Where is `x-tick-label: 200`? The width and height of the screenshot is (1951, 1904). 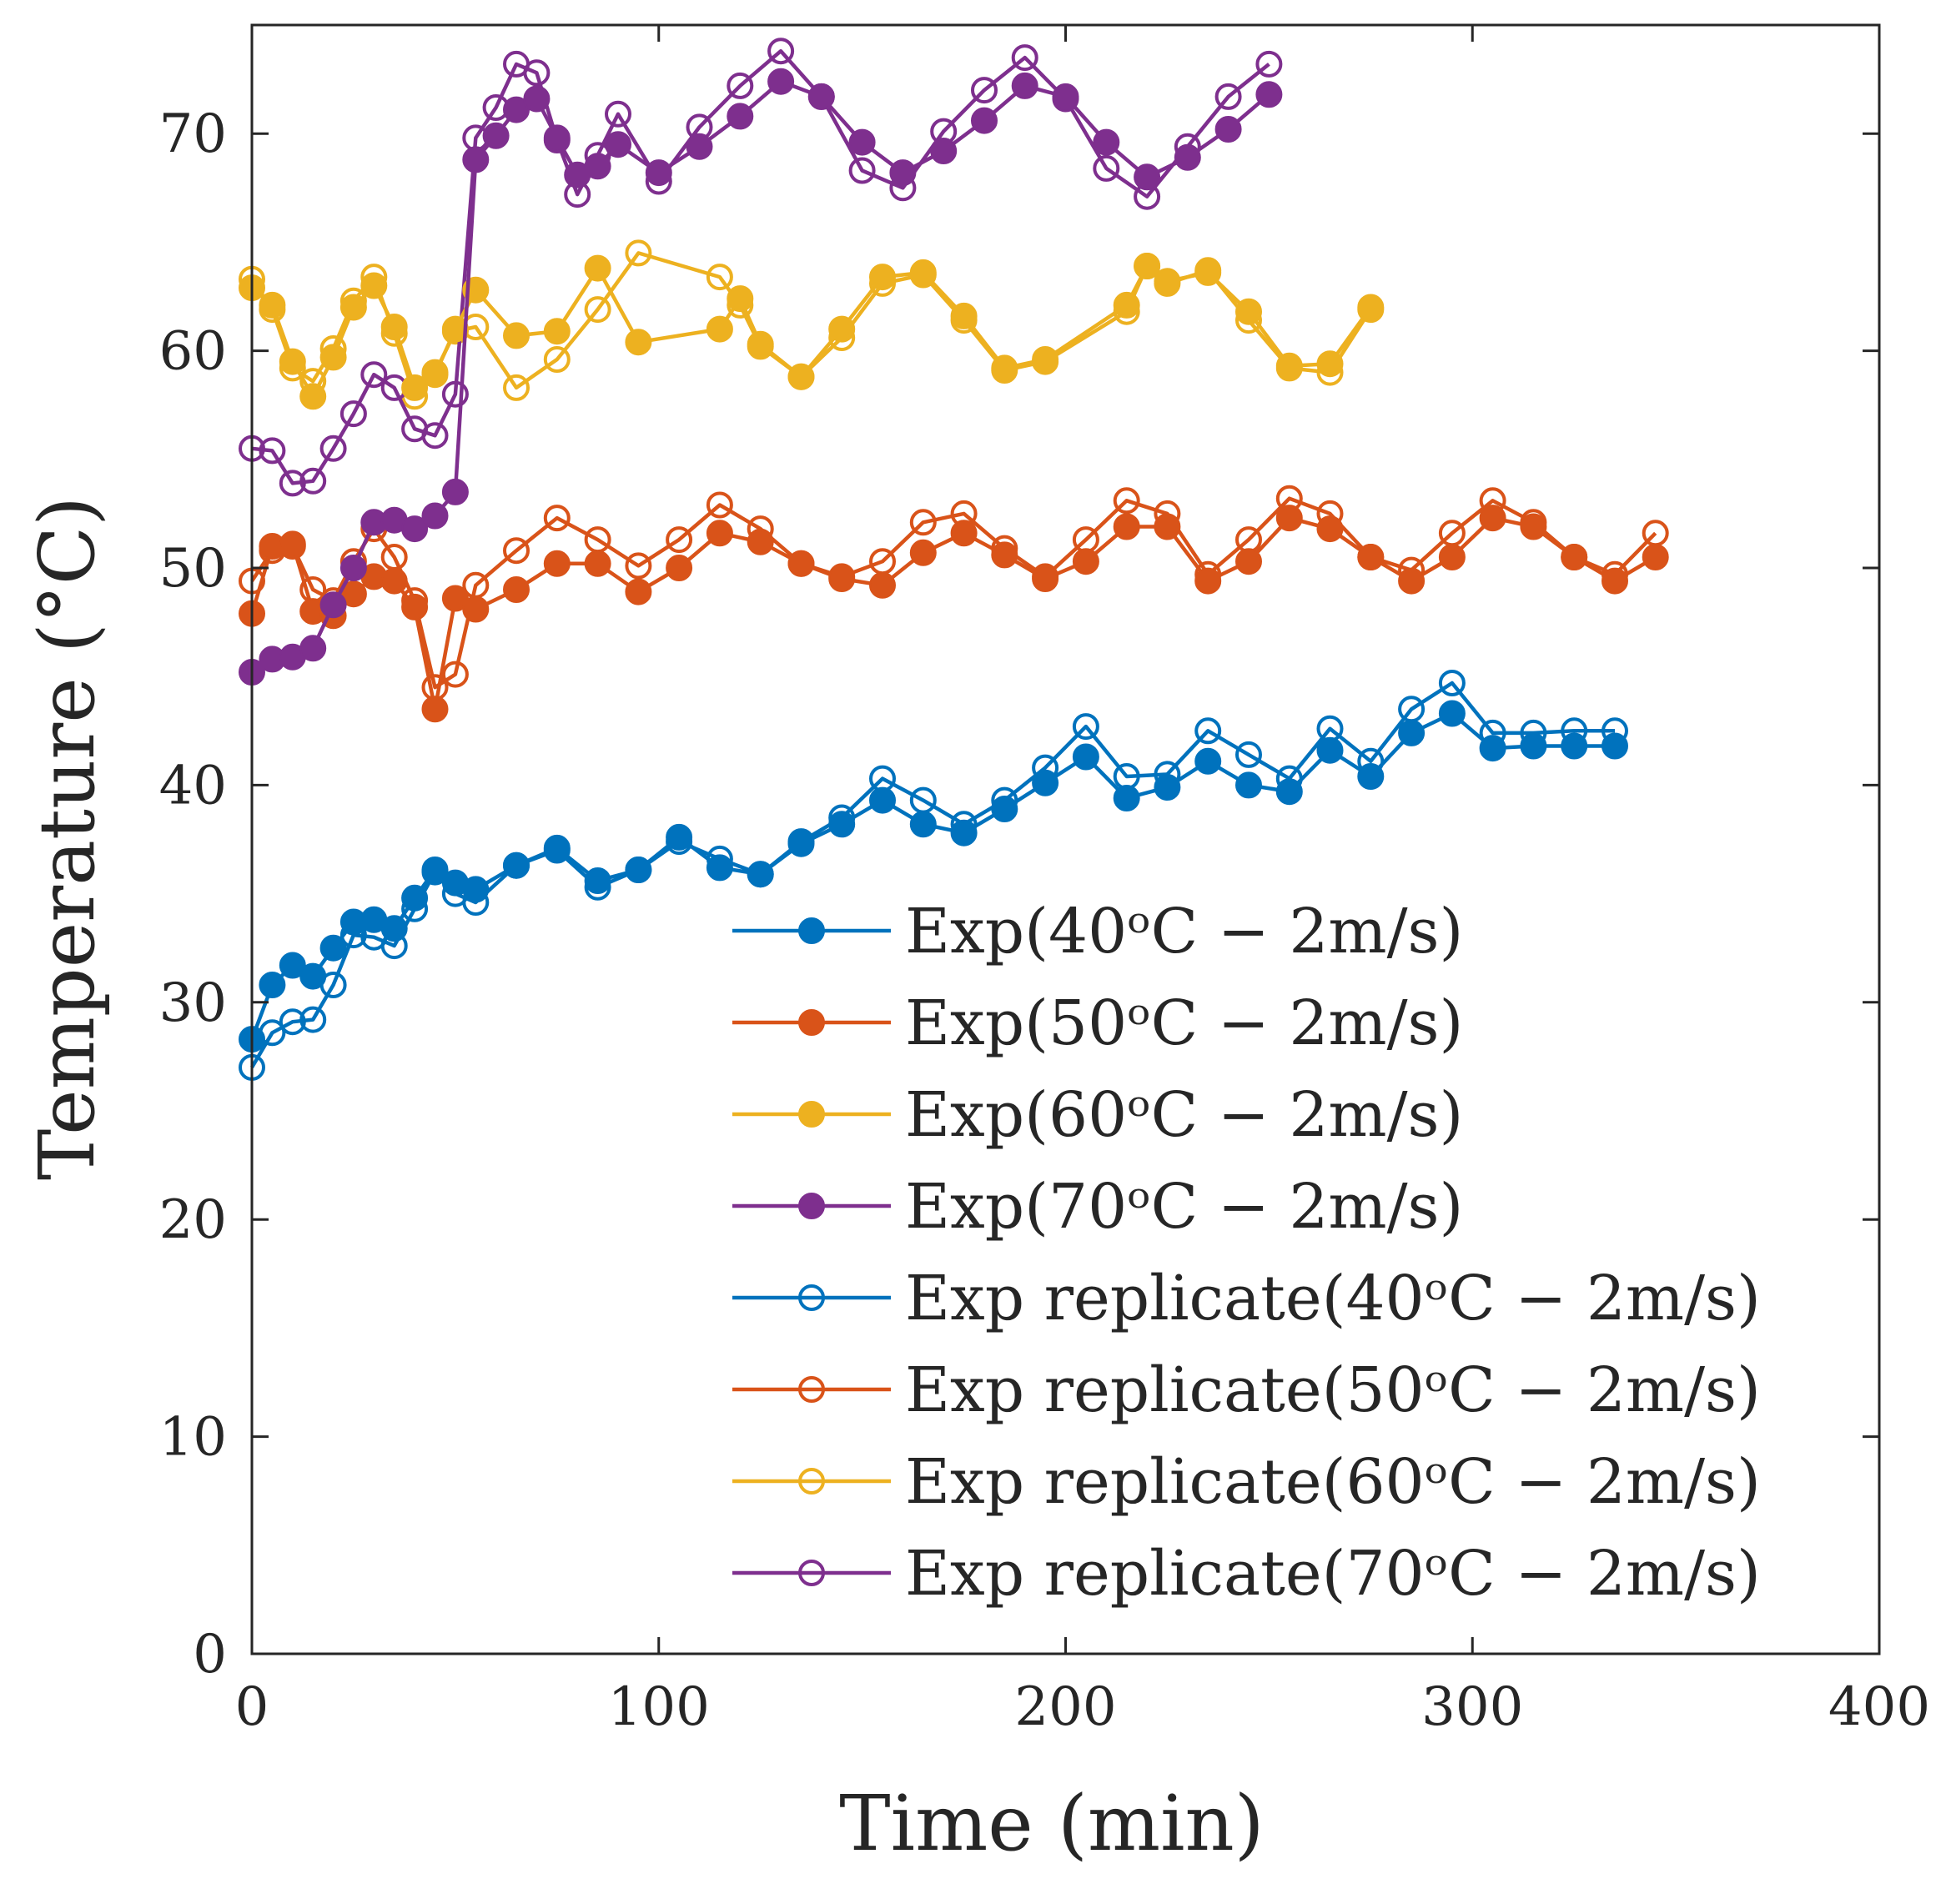 x-tick-label: 200 is located at coordinates (1065, 1707).